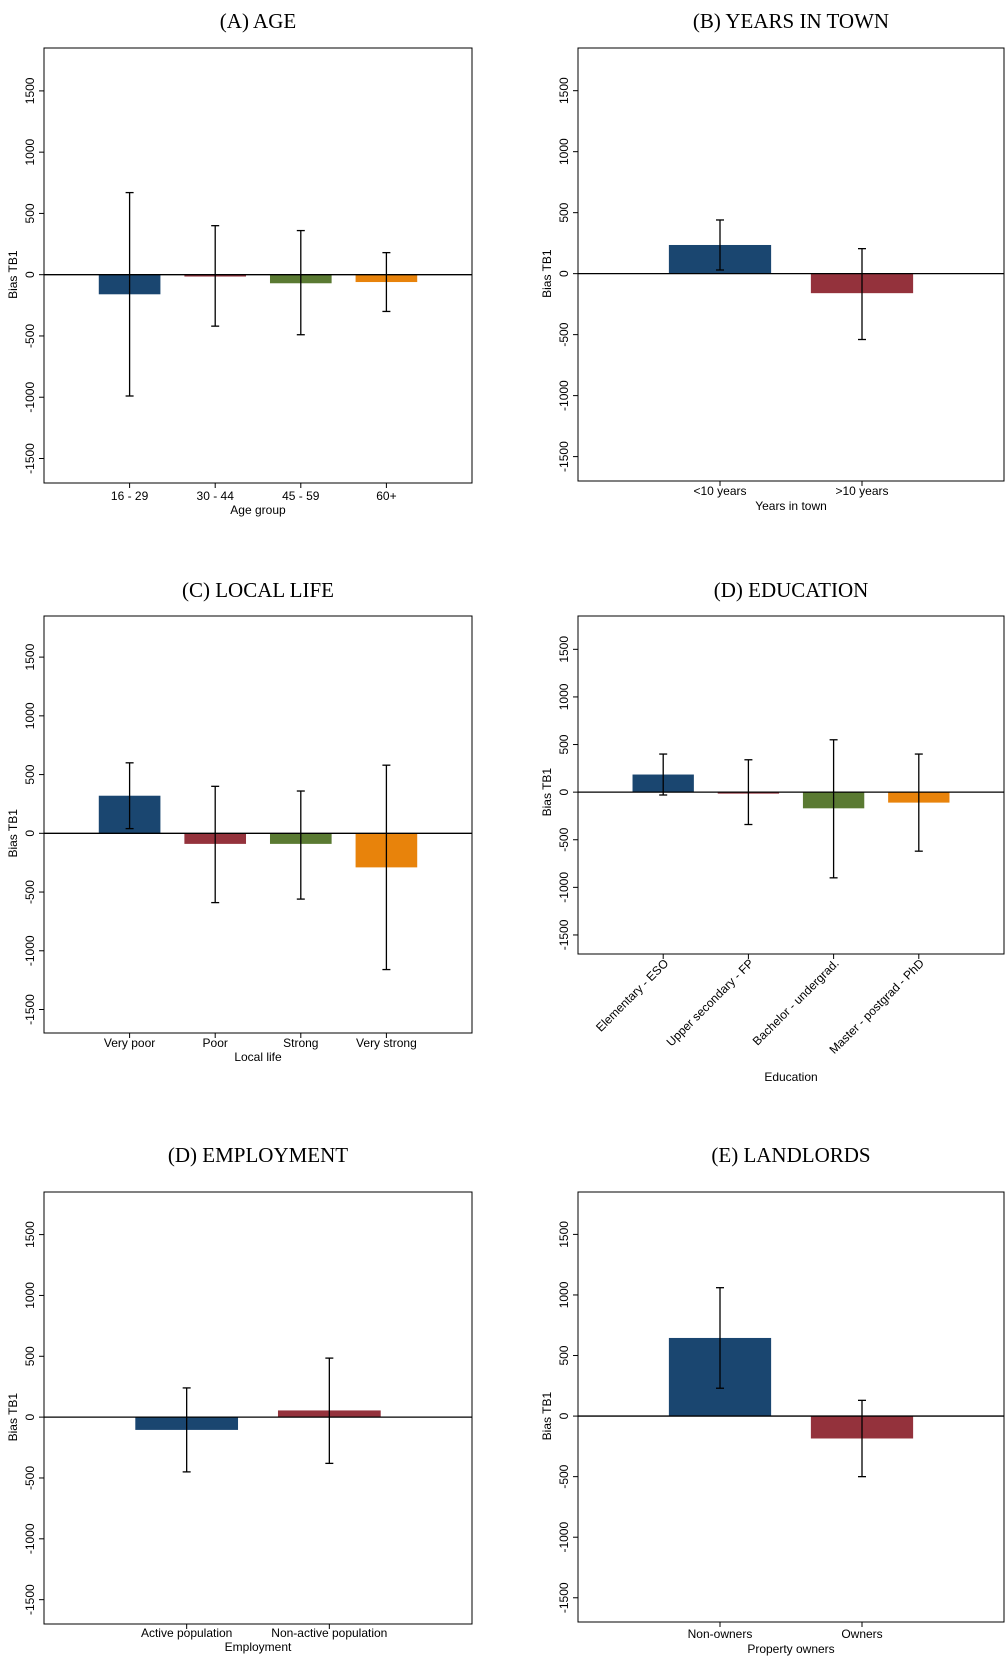  What do you see at coordinates (129, 1043) in the screenshot?
I see `x-tick-label: Very poor` at bounding box center [129, 1043].